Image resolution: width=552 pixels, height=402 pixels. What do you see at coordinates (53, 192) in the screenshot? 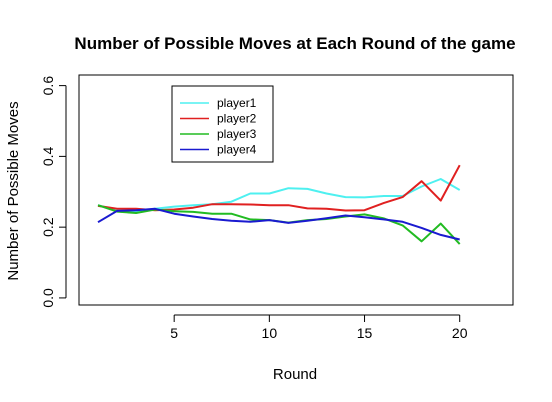
I see `y-axis: 0.0 0.2 0.4 0.6` at bounding box center [53, 192].